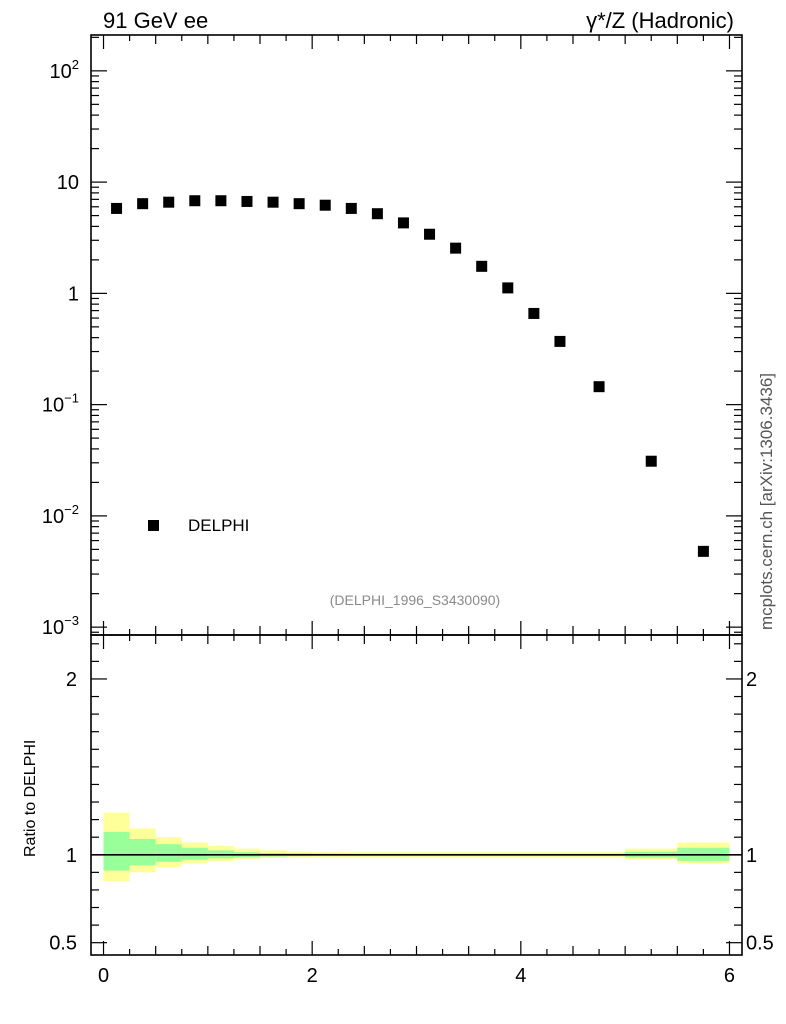 Image resolution: width=786 pixels, height=1024 pixels. I want to click on x-tick-label-0: 0, so click(103, 976).